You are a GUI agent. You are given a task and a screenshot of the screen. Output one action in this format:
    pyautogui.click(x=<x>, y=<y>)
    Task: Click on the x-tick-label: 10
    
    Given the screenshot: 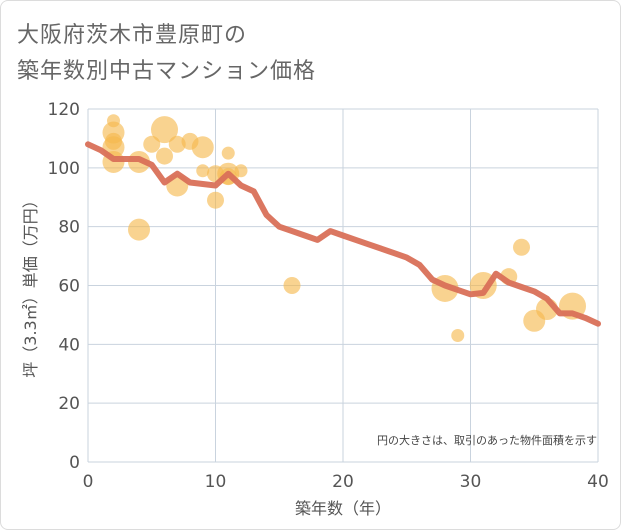 What is the action you would take?
    pyautogui.click(x=216, y=482)
    